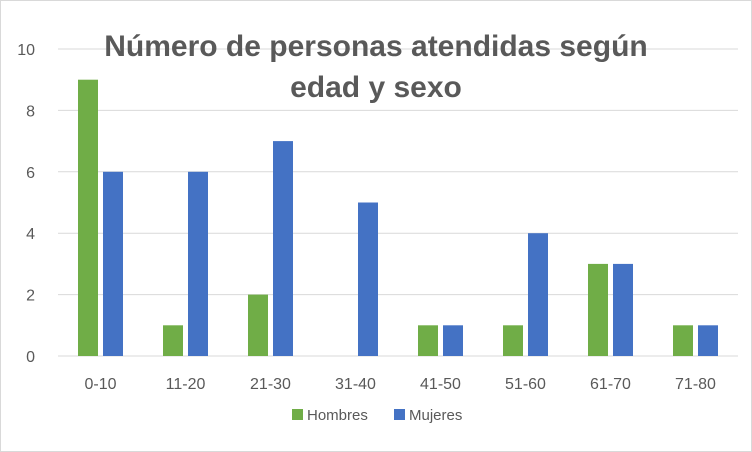 This screenshot has width=752, height=452. What do you see at coordinates (400, 384) in the screenshot?
I see `x-axis-ticks: 0-10 11-20 21-30 31-40 41-50 51-60 61-70 71-80` at bounding box center [400, 384].